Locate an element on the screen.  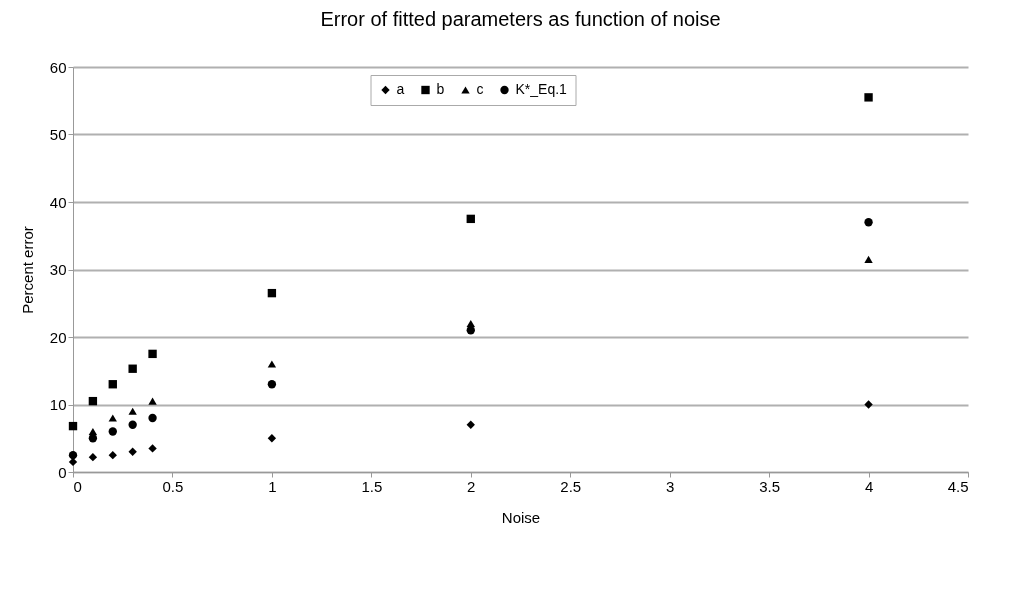
x-tick-label: 3 is located at coordinates (670, 486).